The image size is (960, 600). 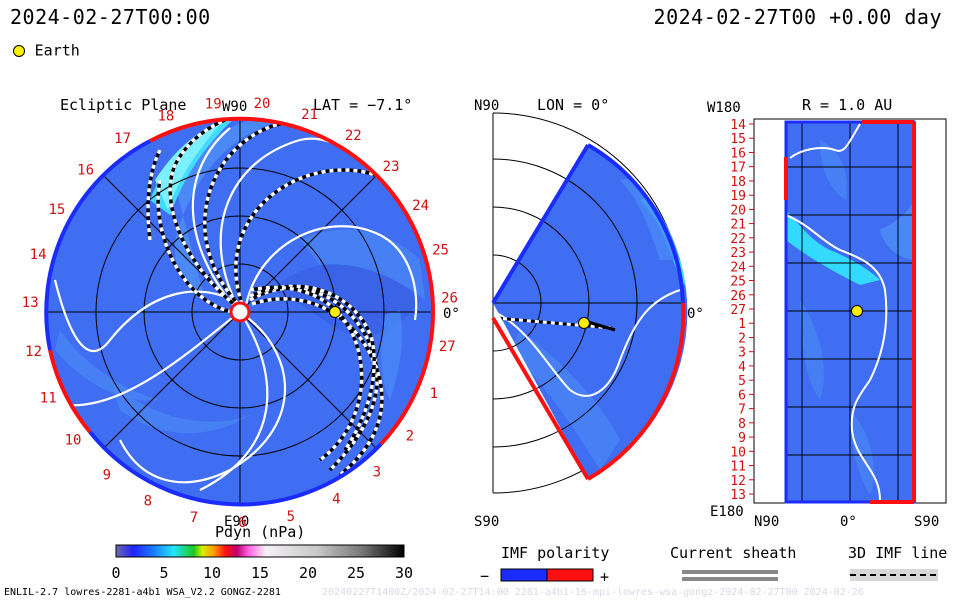 What do you see at coordinates (163, 573) in the screenshot?
I see `colorbar-tick-5: 5` at bounding box center [163, 573].